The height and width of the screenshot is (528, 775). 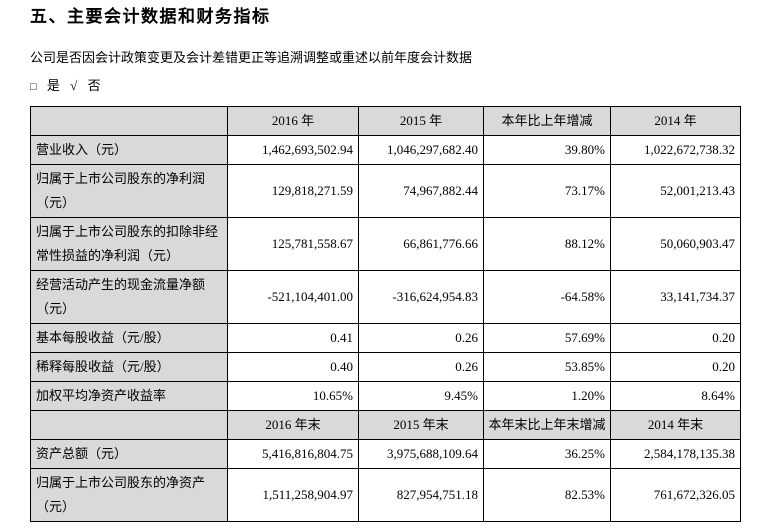 I want to click on restatement-answer-line: □ 是 √ 否, so click(x=389, y=86).